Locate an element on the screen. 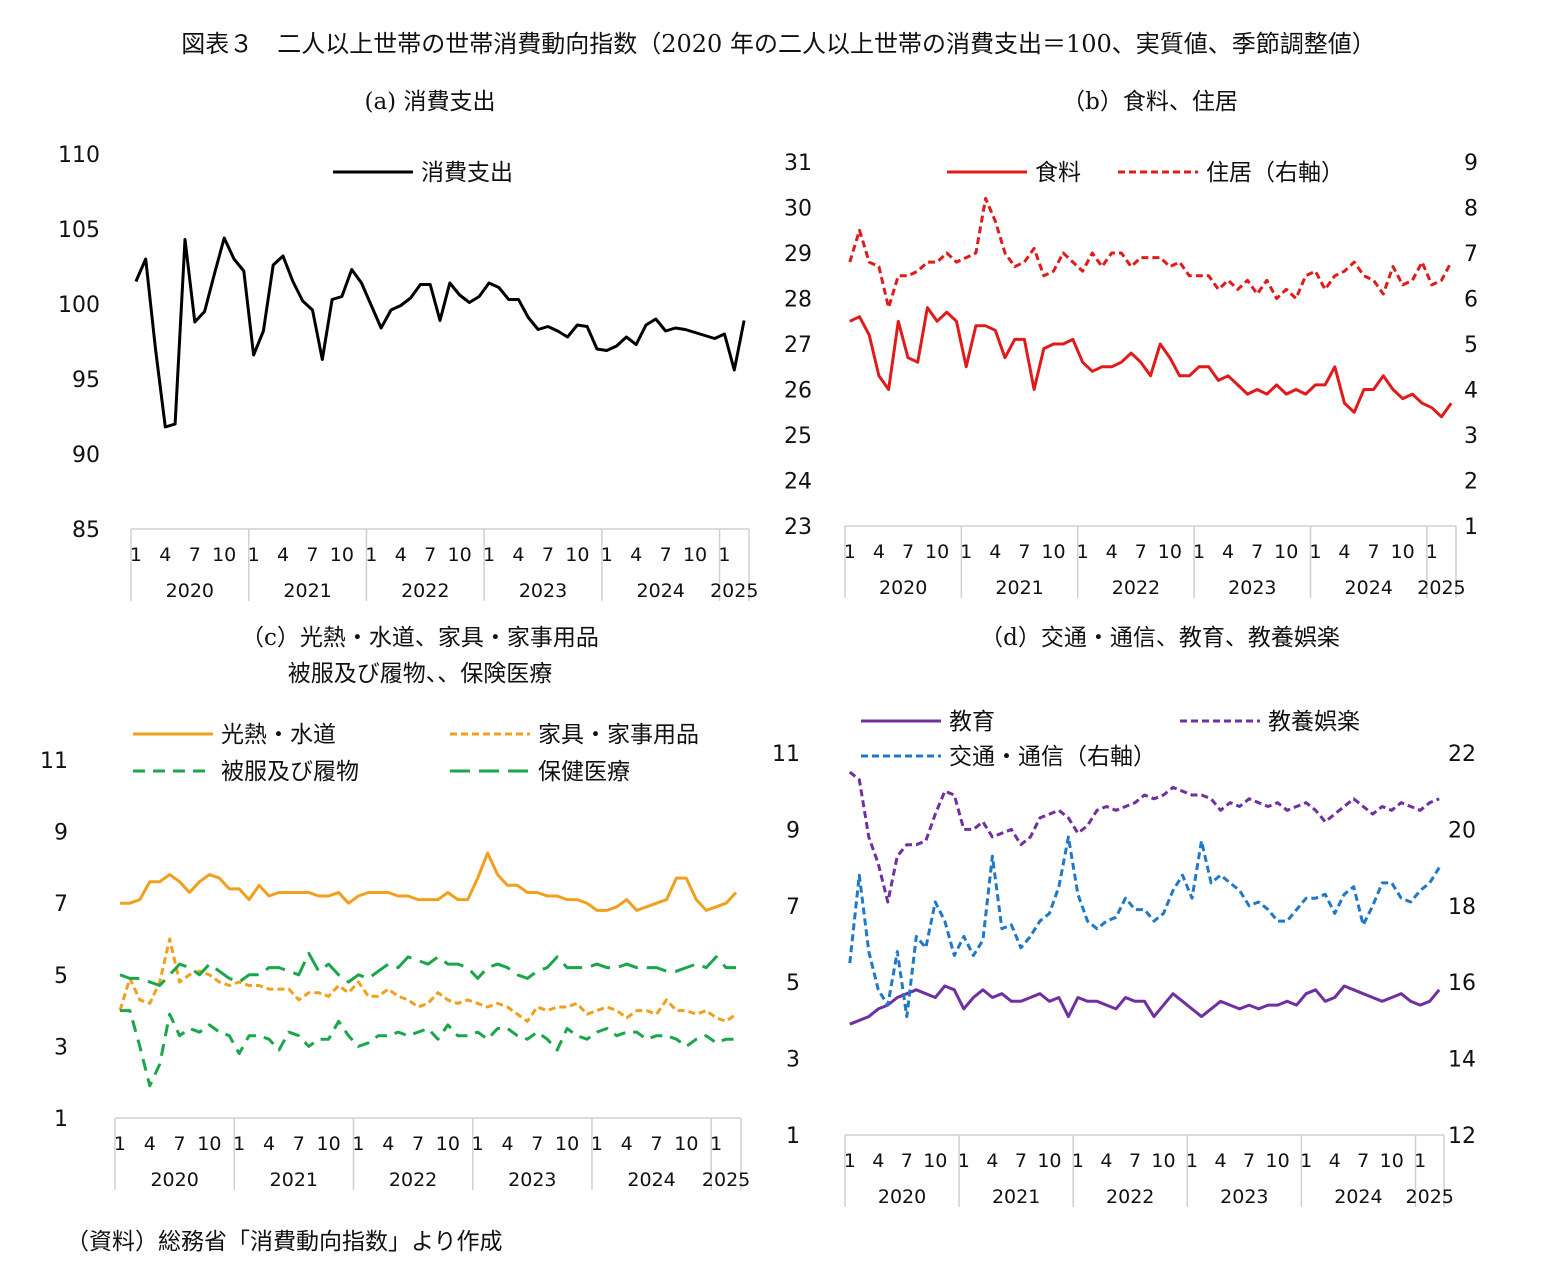 The image size is (1557, 1280). chart-b-ytick: 23 is located at coordinates (798, 527).